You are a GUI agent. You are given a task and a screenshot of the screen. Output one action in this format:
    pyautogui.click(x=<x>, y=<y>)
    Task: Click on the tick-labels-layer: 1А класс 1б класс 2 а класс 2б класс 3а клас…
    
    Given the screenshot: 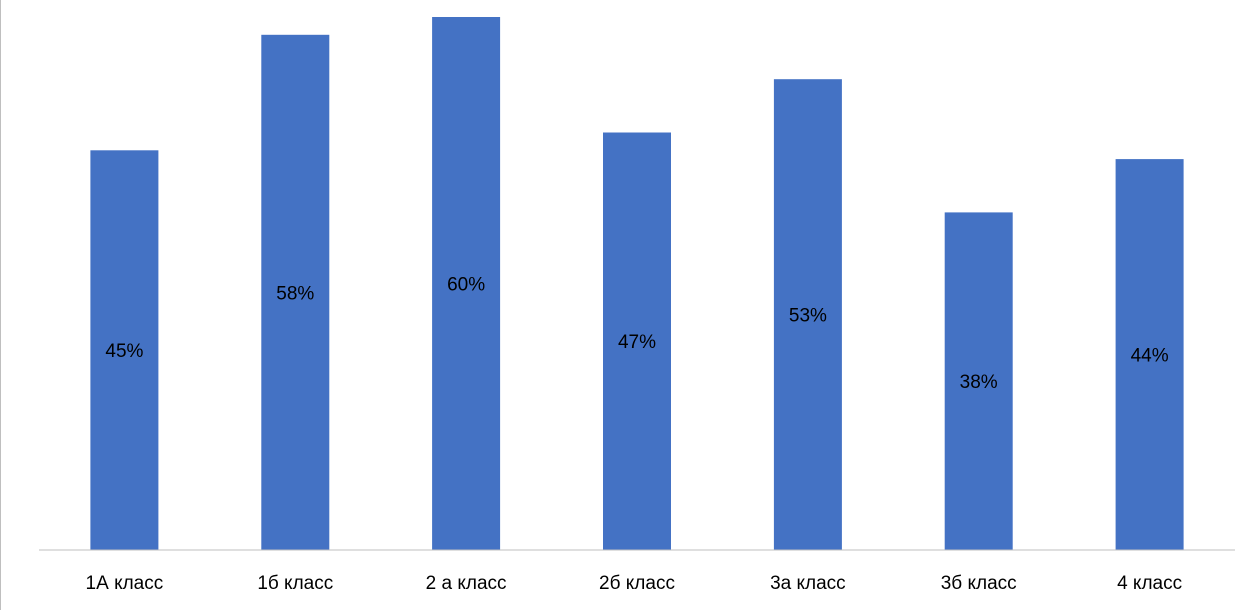 What is the action you would take?
    pyautogui.click(x=634, y=583)
    